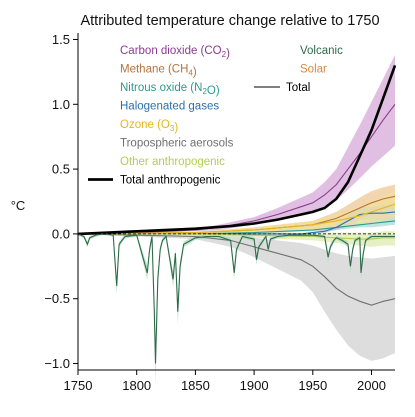  I want to click on legend-item-oth: Other anthropogenic, so click(172, 162).